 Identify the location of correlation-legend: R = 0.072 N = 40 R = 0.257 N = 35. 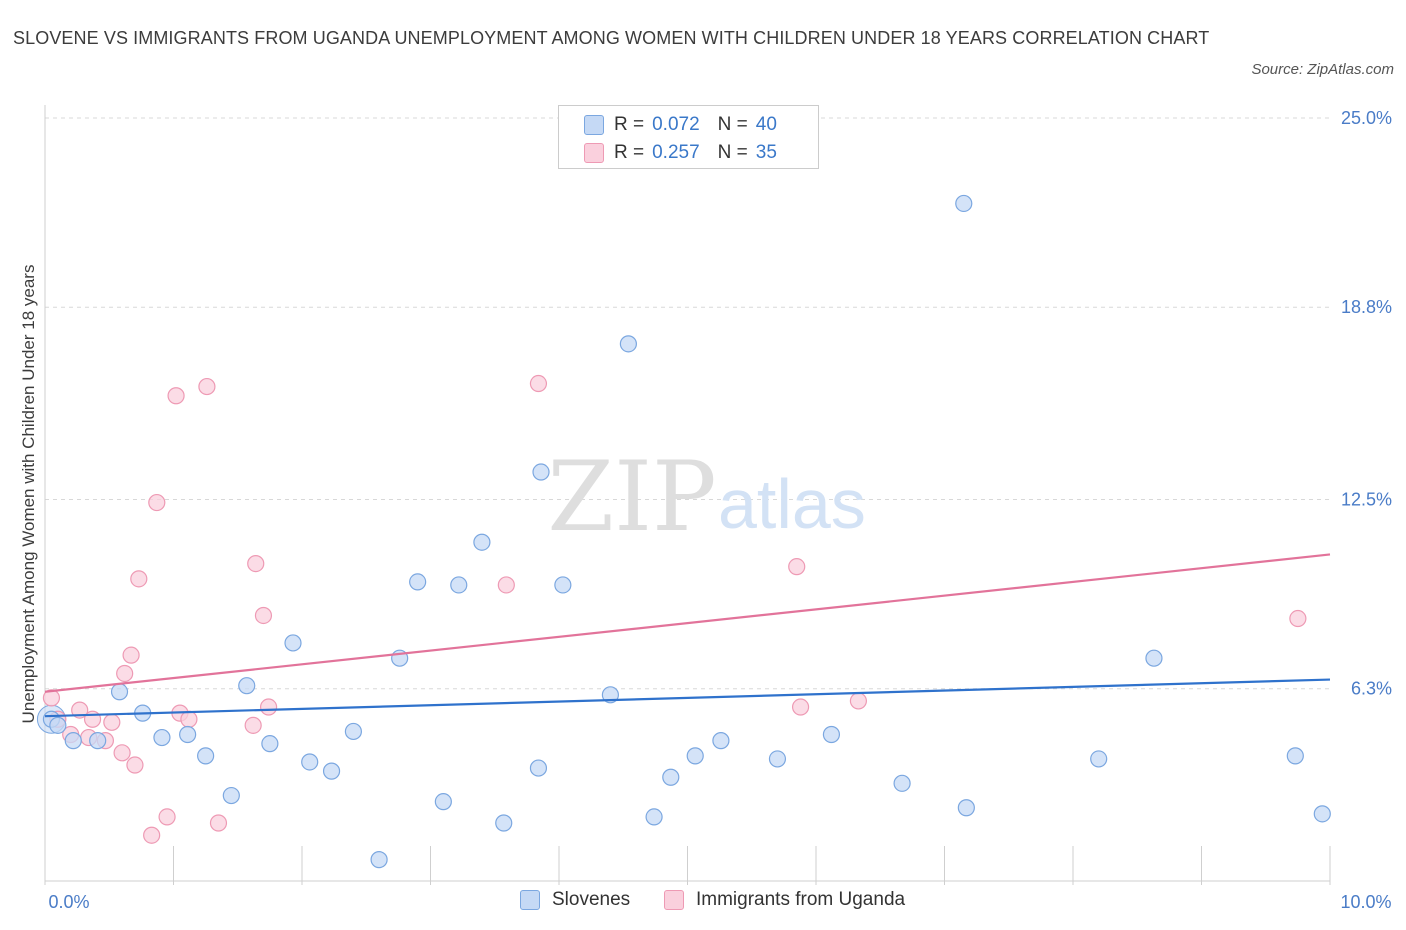
(688, 137).